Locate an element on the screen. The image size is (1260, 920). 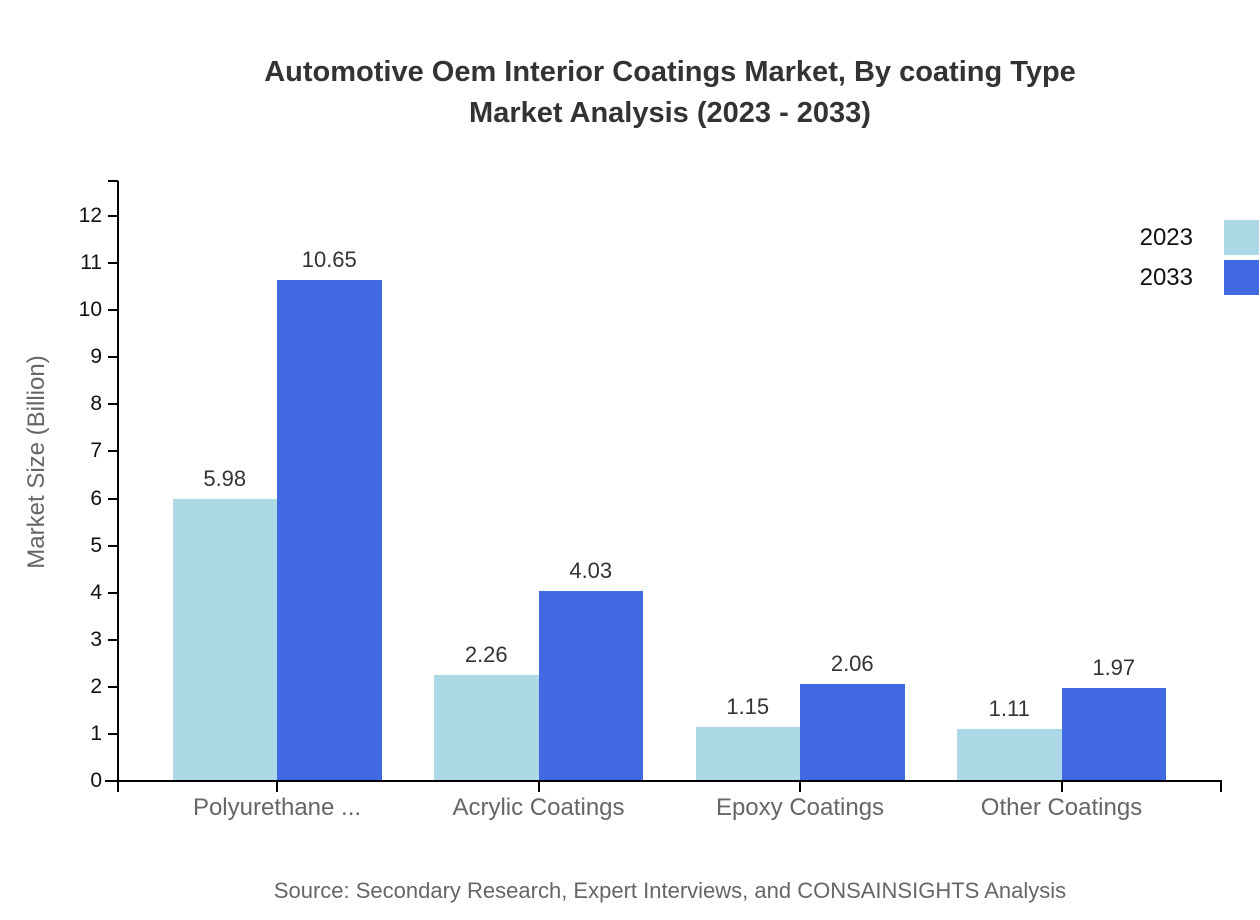
value-label-2033-4: 1.97 is located at coordinates (1114, 668).